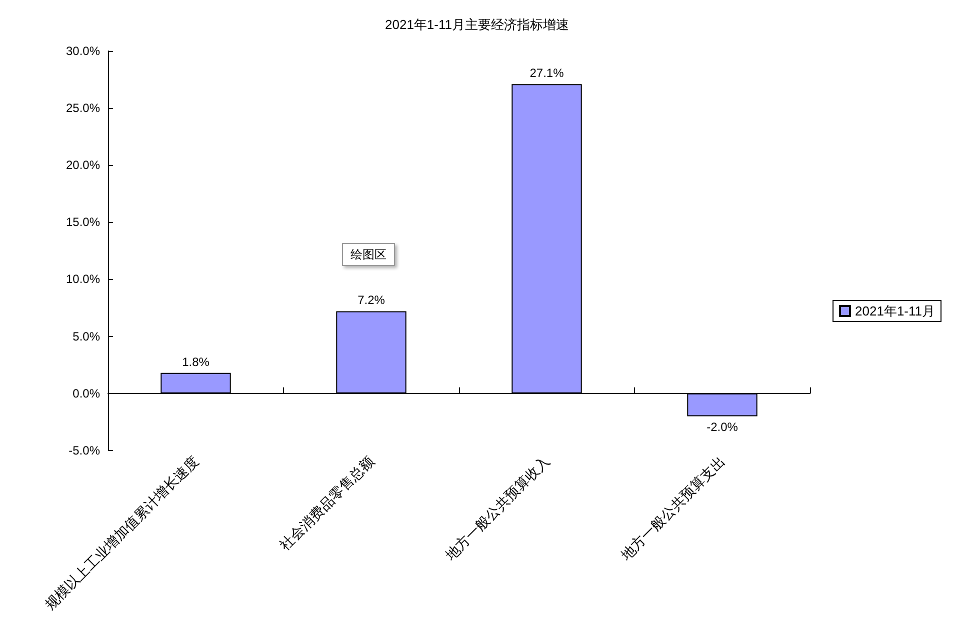 This screenshot has width=954, height=622. What do you see at coordinates (196, 361) in the screenshot?
I see `data-label: 1.8%` at bounding box center [196, 361].